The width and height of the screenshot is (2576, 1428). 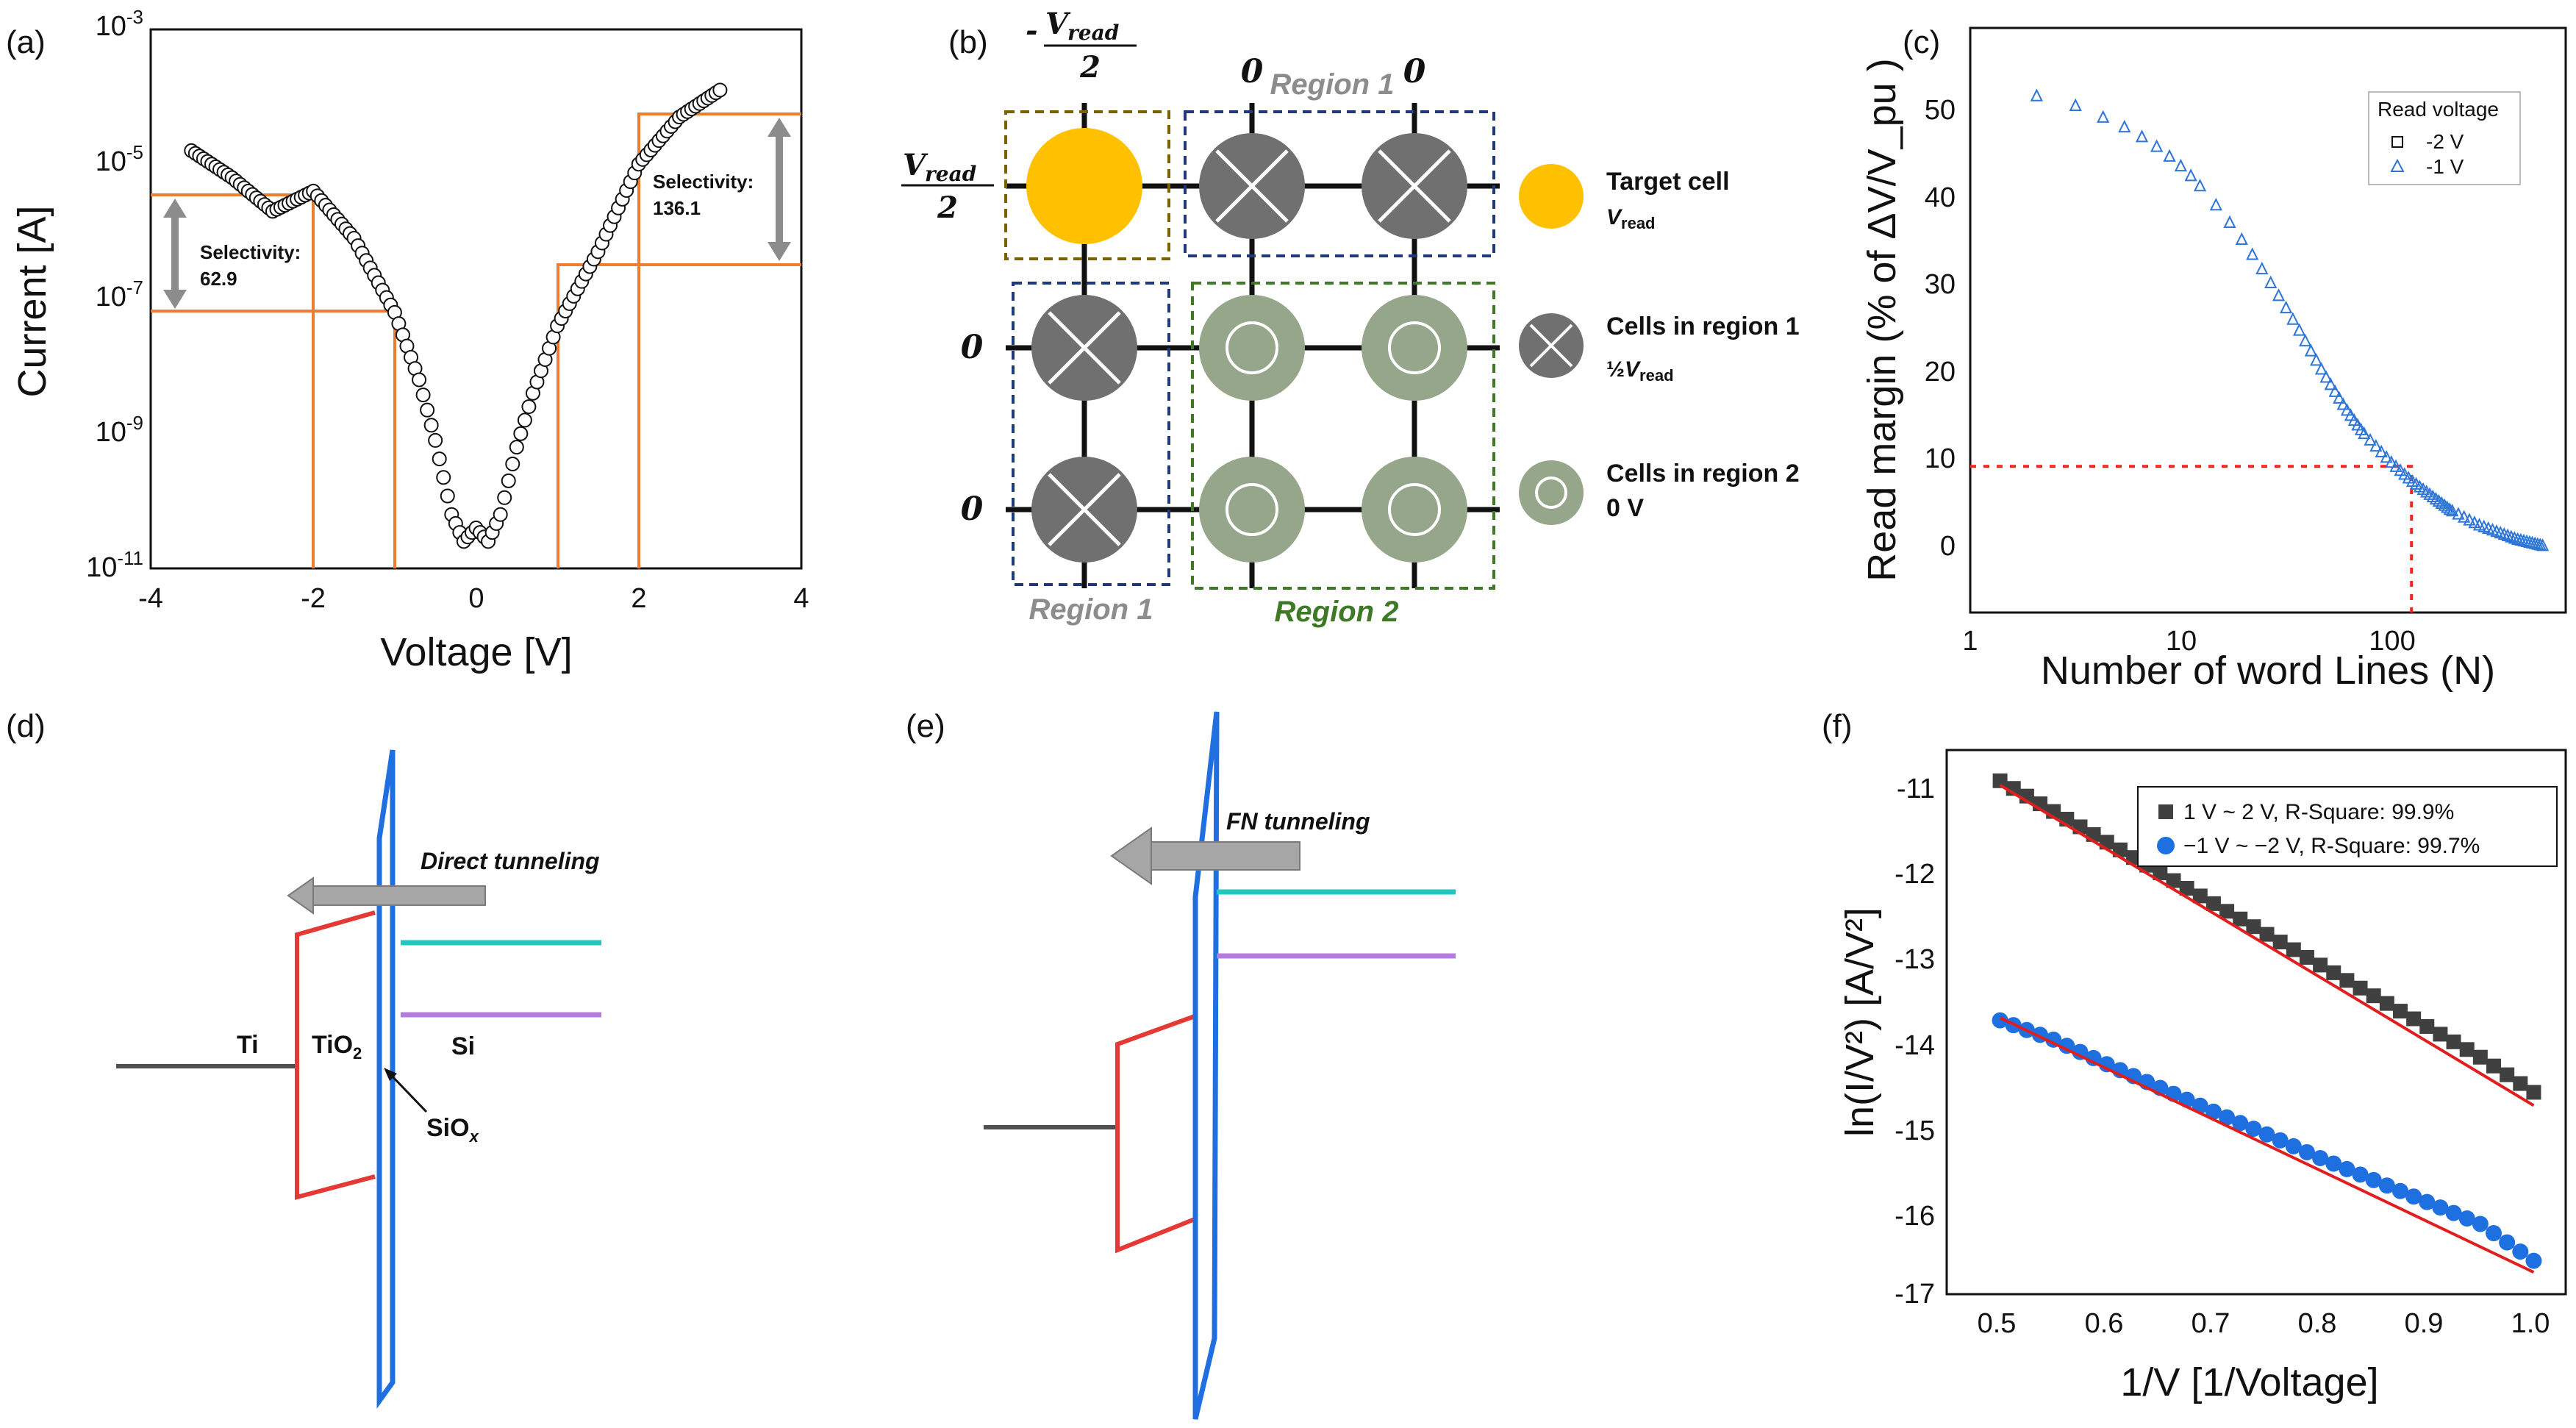 What do you see at coordinates (2445, 141) in the screenshot?
I see `c-legend-item-1: -2 V` at bounding box center [2445, 141].